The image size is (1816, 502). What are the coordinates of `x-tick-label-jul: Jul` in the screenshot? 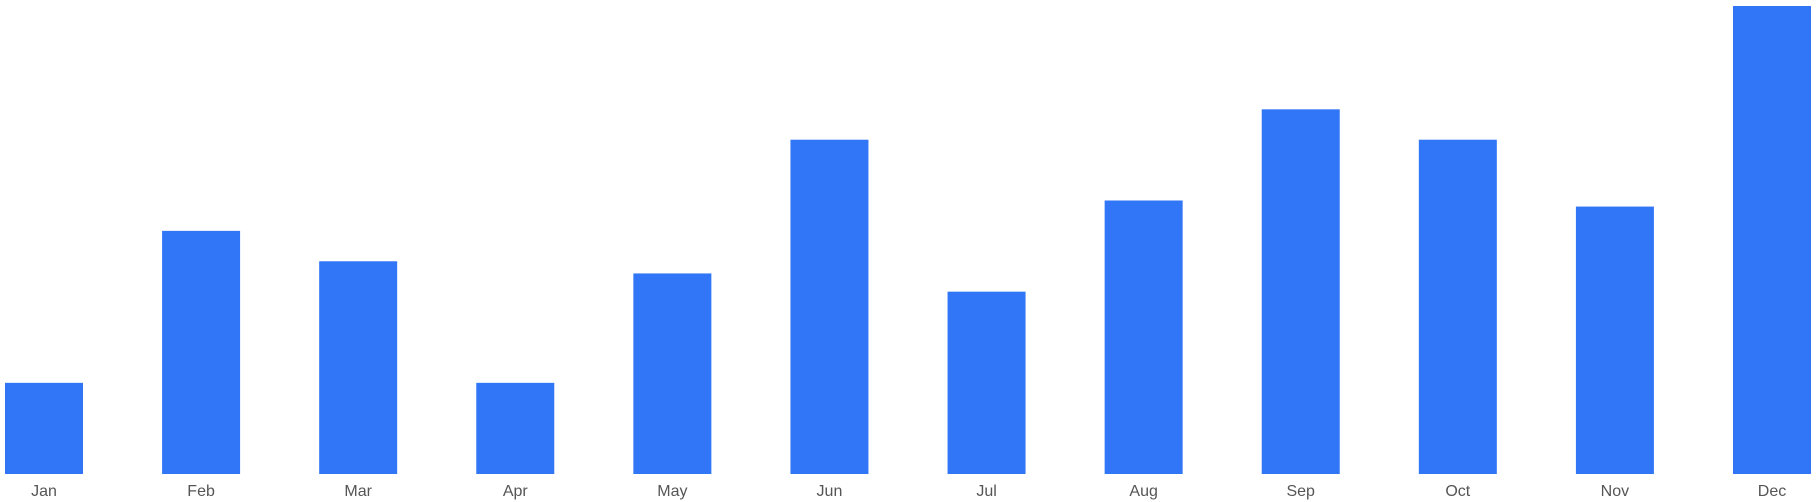 It's located at (986, 491).